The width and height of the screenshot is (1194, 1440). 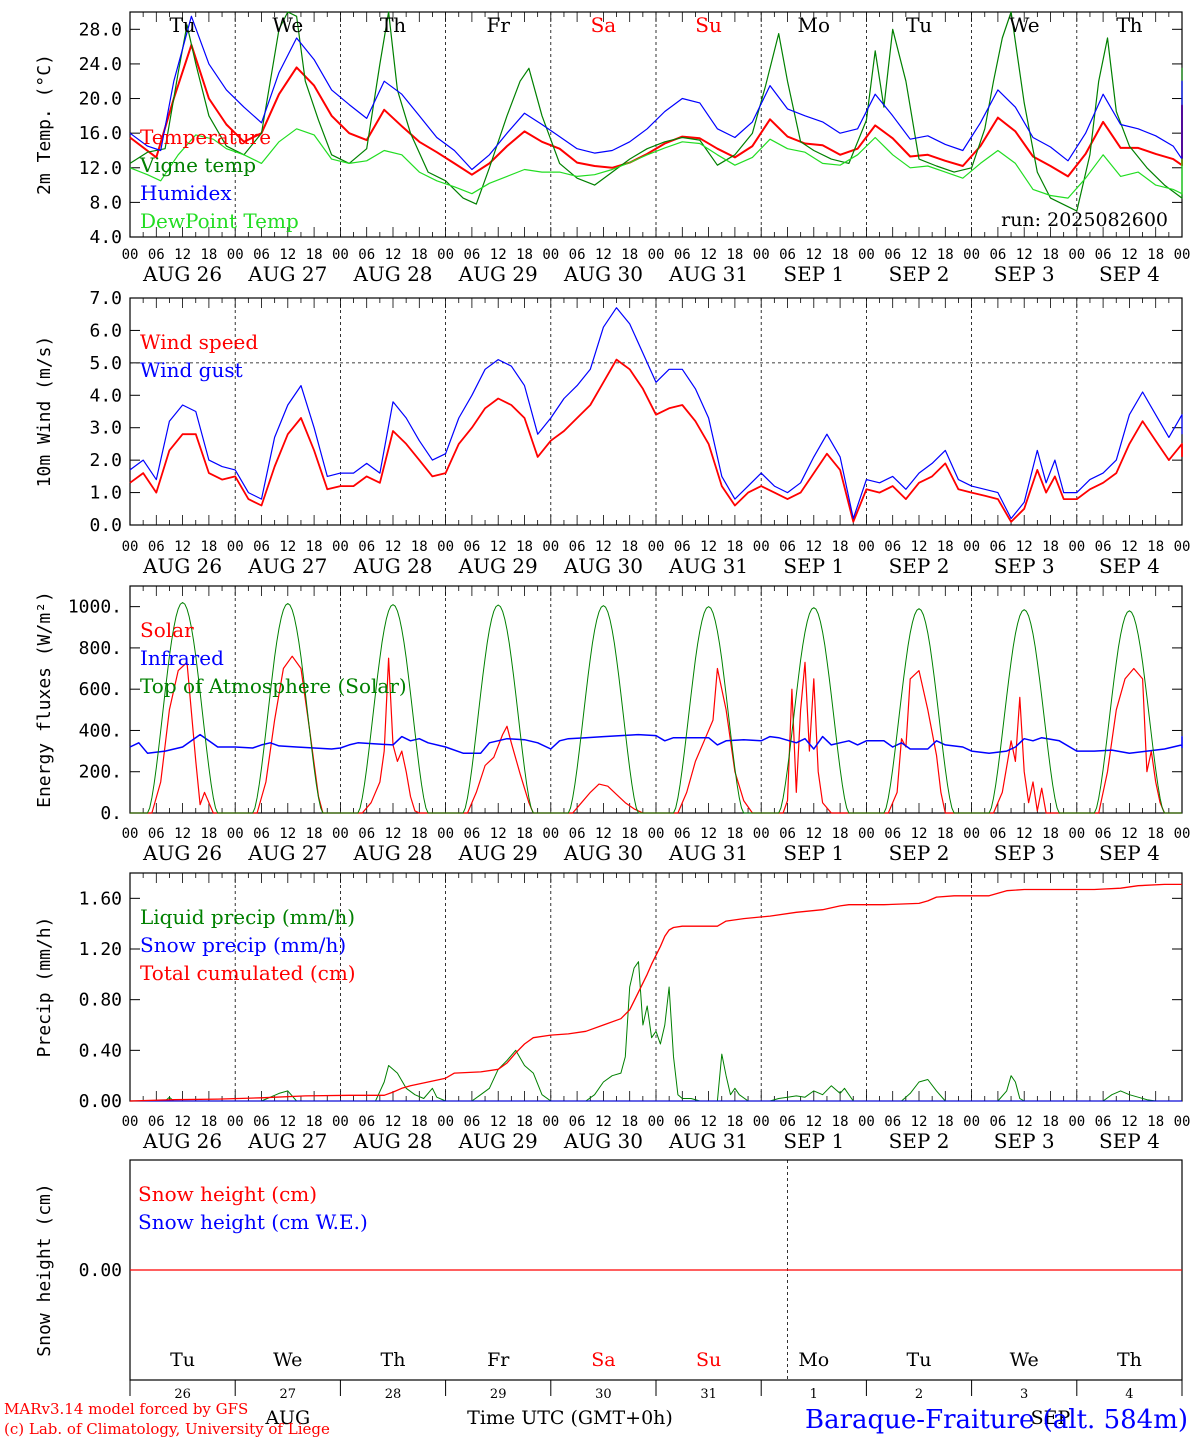 What do you see at coordinates (105, 330) in the screenshot?
I see `wind-ytick-label: 6.0` at bounding box center [105, 330].